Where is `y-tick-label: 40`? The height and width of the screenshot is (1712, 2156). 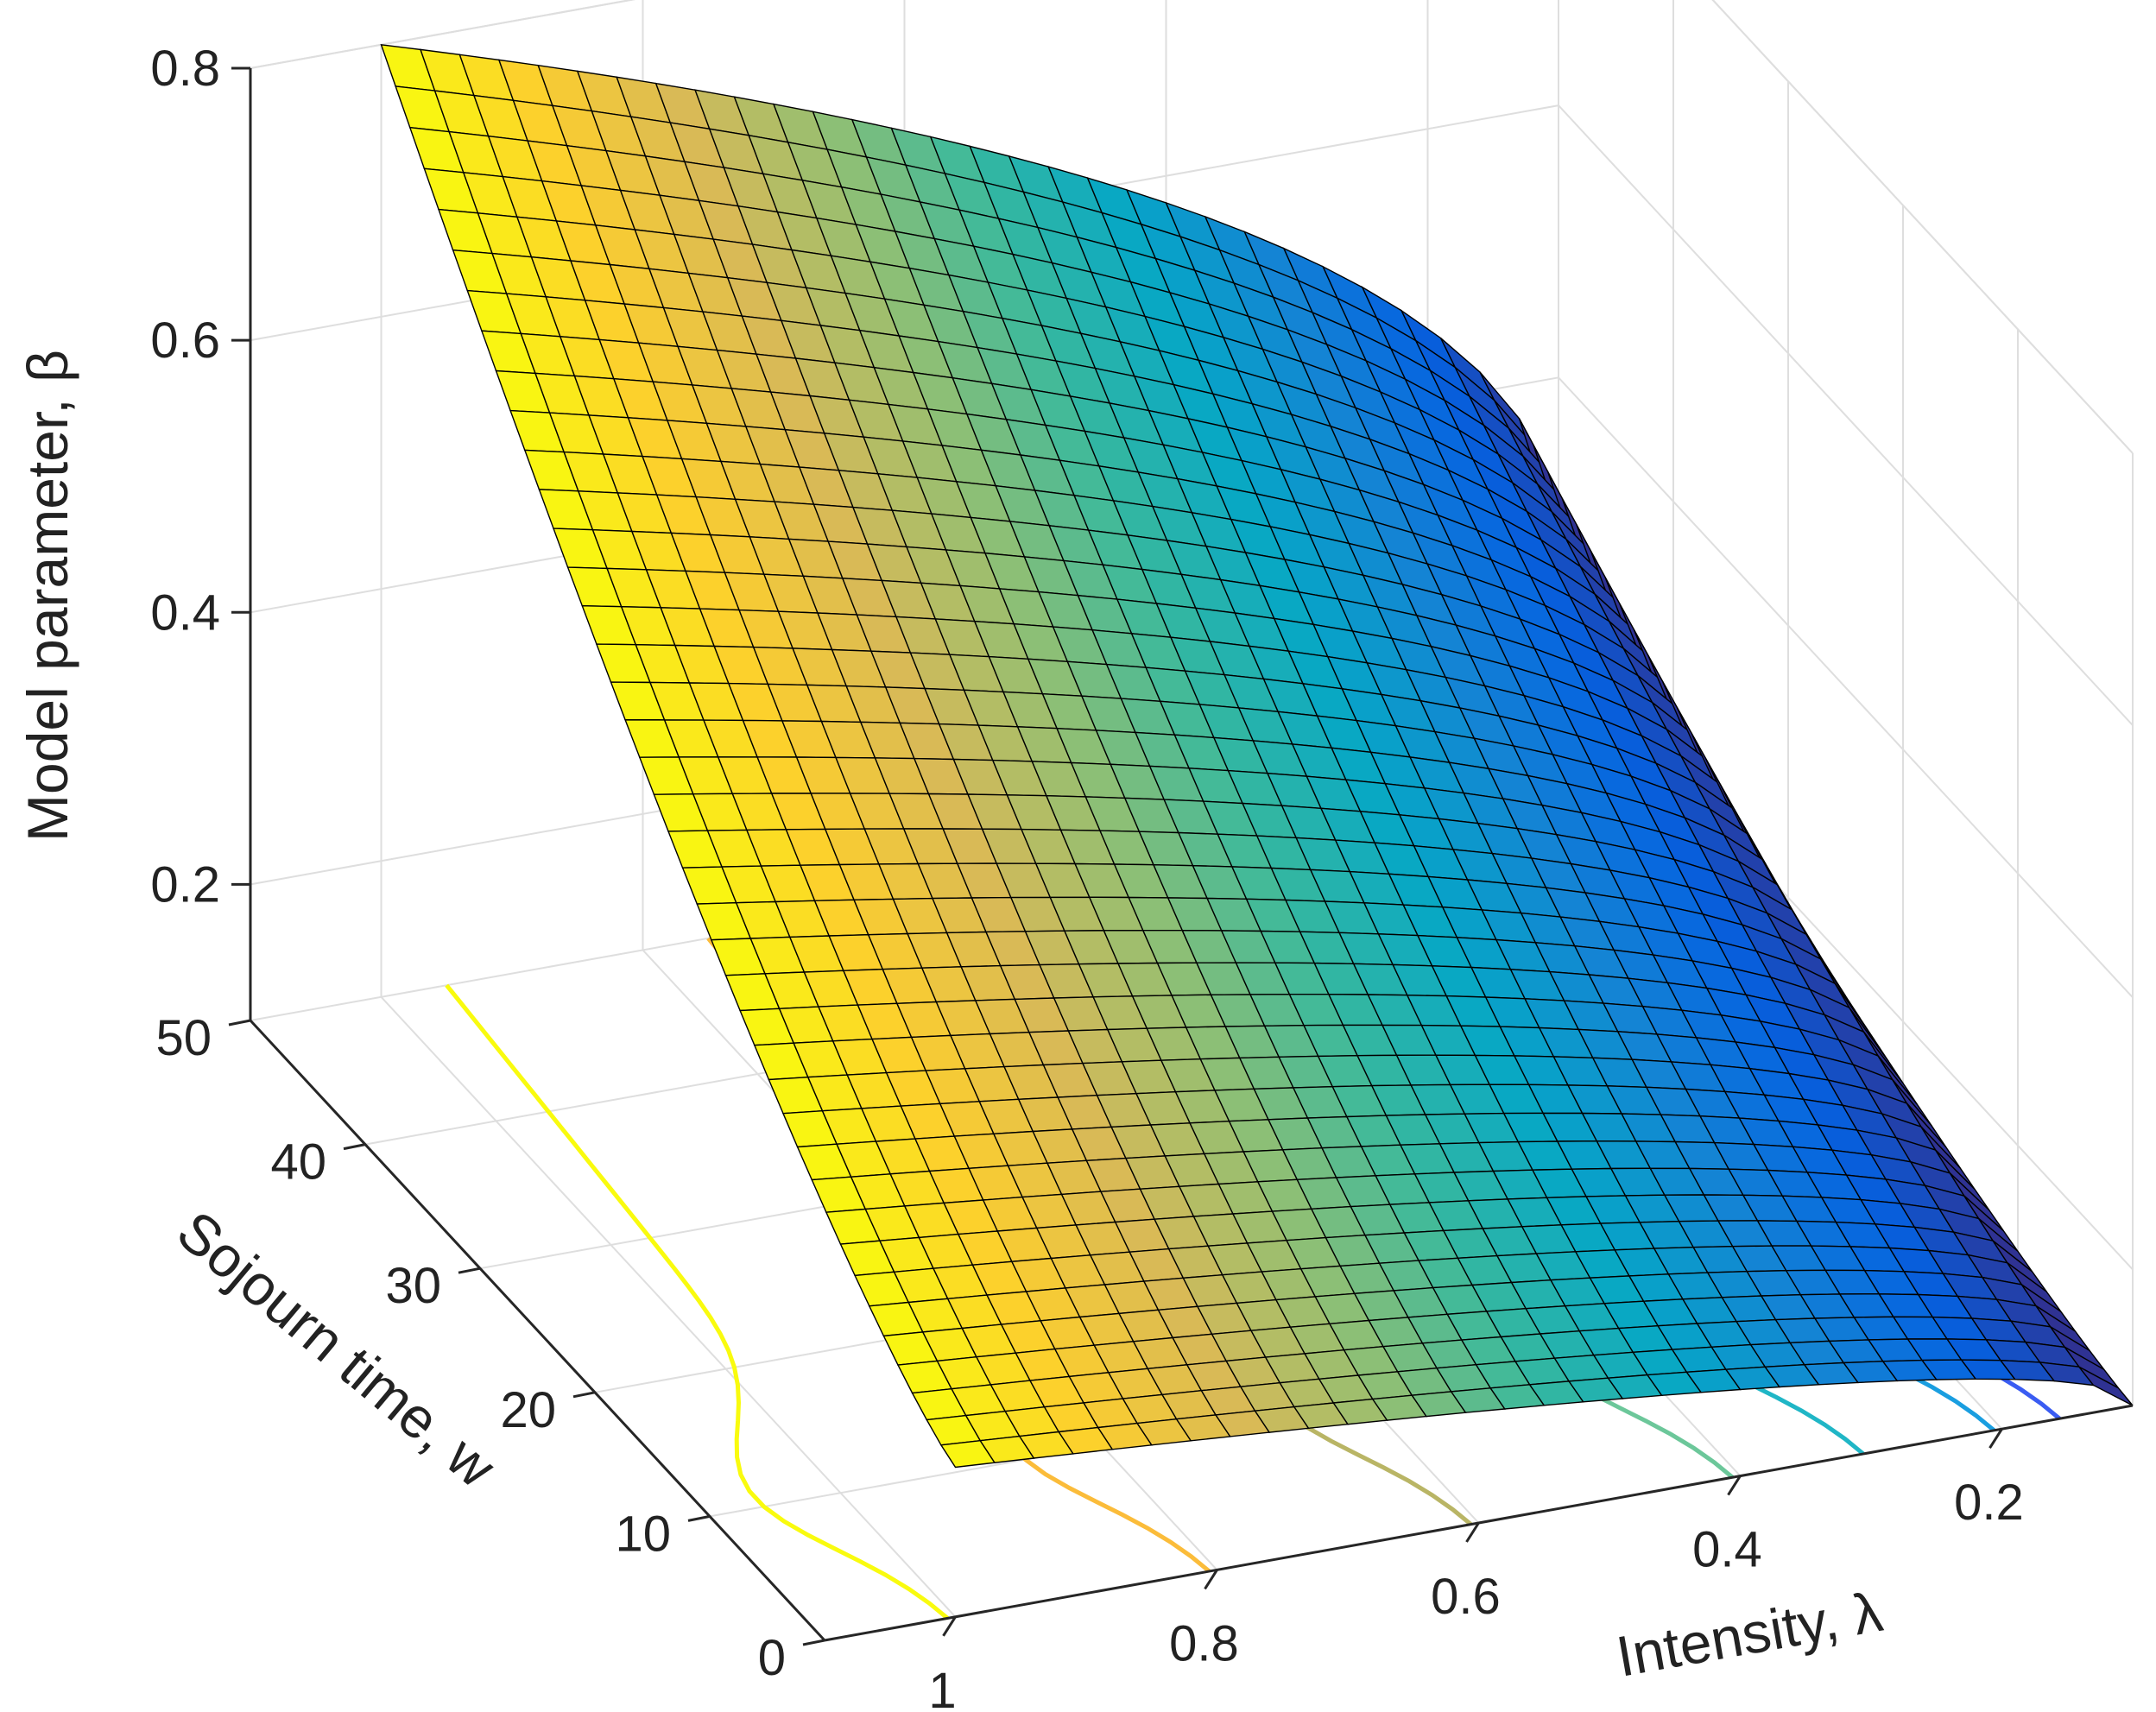 y-tick-label: 40 is located at coordinates (298, 1162).